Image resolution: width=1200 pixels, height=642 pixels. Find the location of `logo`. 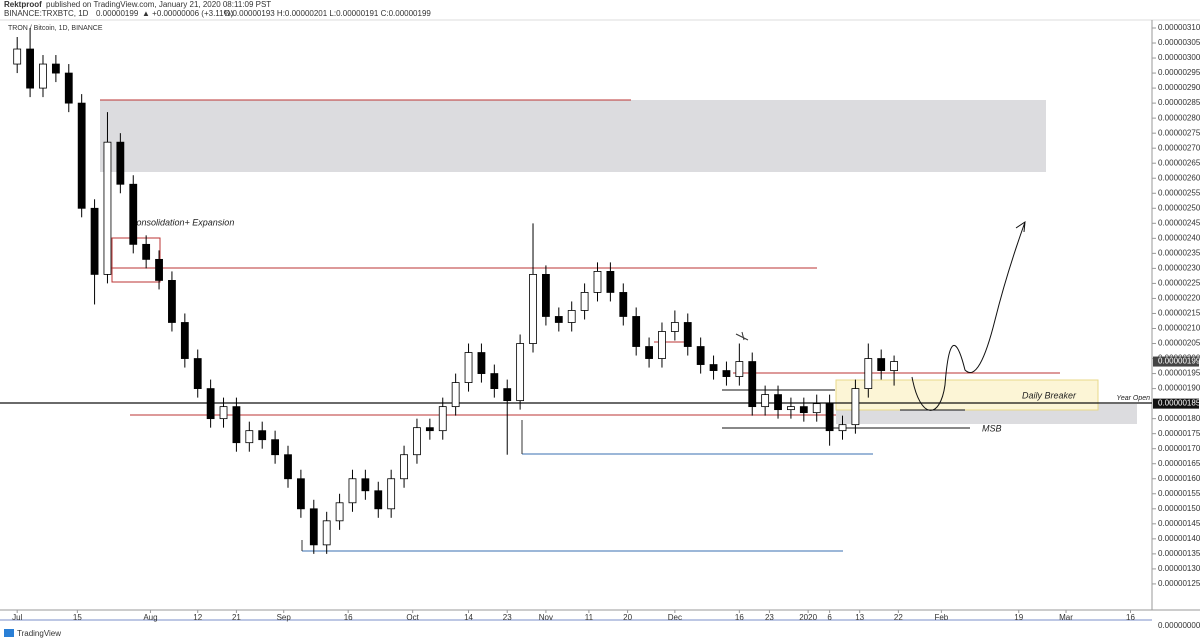

logo is located at coordinates (9, 633).